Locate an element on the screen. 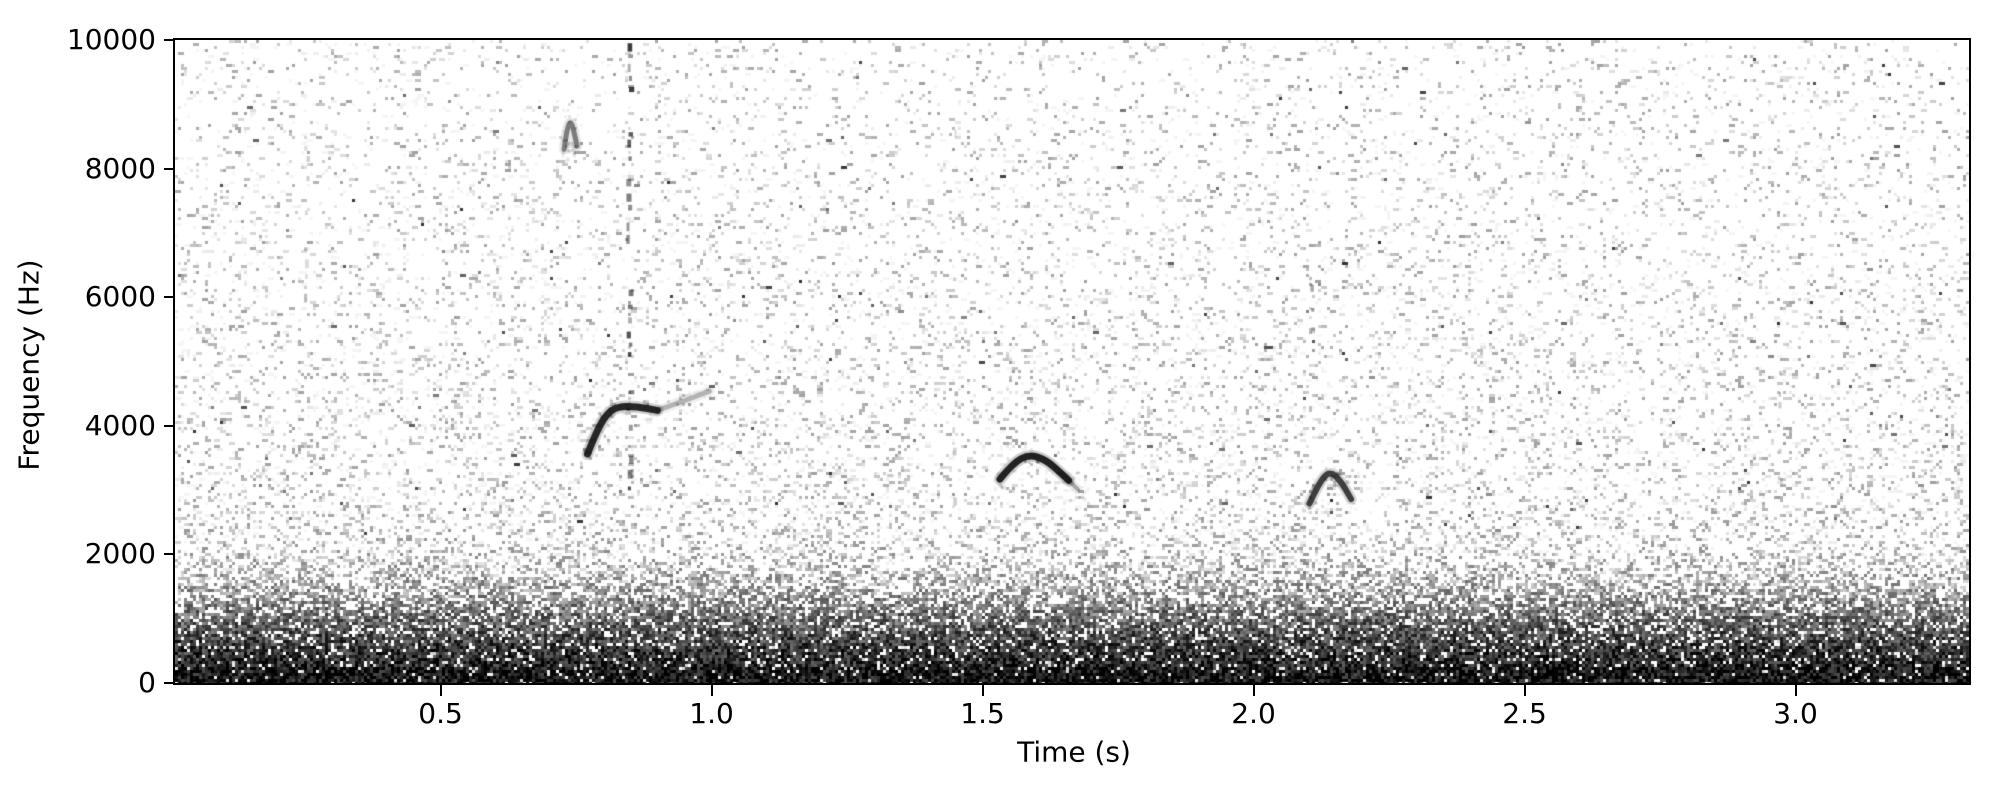 The height and width of the screenshot is (800, 2000). y-tick-label: 2000 is located at coordinates (120, 554).